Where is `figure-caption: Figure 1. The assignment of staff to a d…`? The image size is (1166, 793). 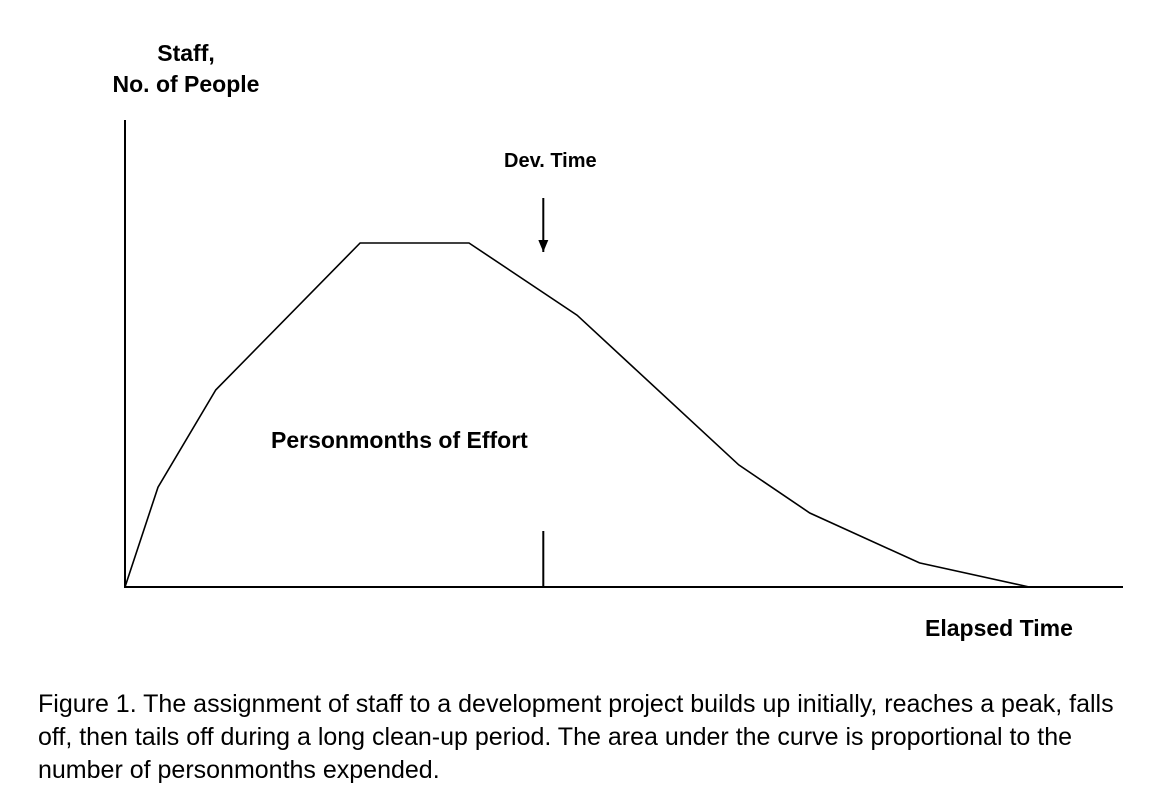 figure-caption: Figure 1. The assignment of staff to a d… is located at coordinates (576, 737).